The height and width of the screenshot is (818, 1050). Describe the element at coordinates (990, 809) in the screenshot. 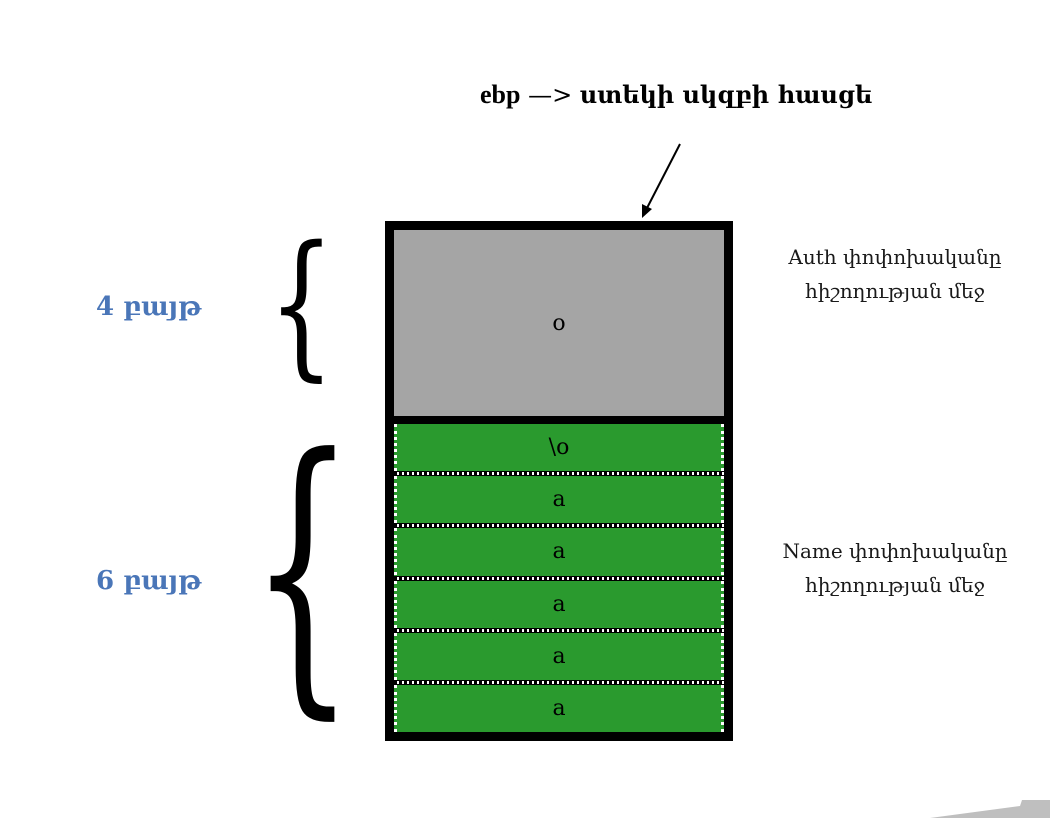

I see `decorative-corner-shape` at that location.